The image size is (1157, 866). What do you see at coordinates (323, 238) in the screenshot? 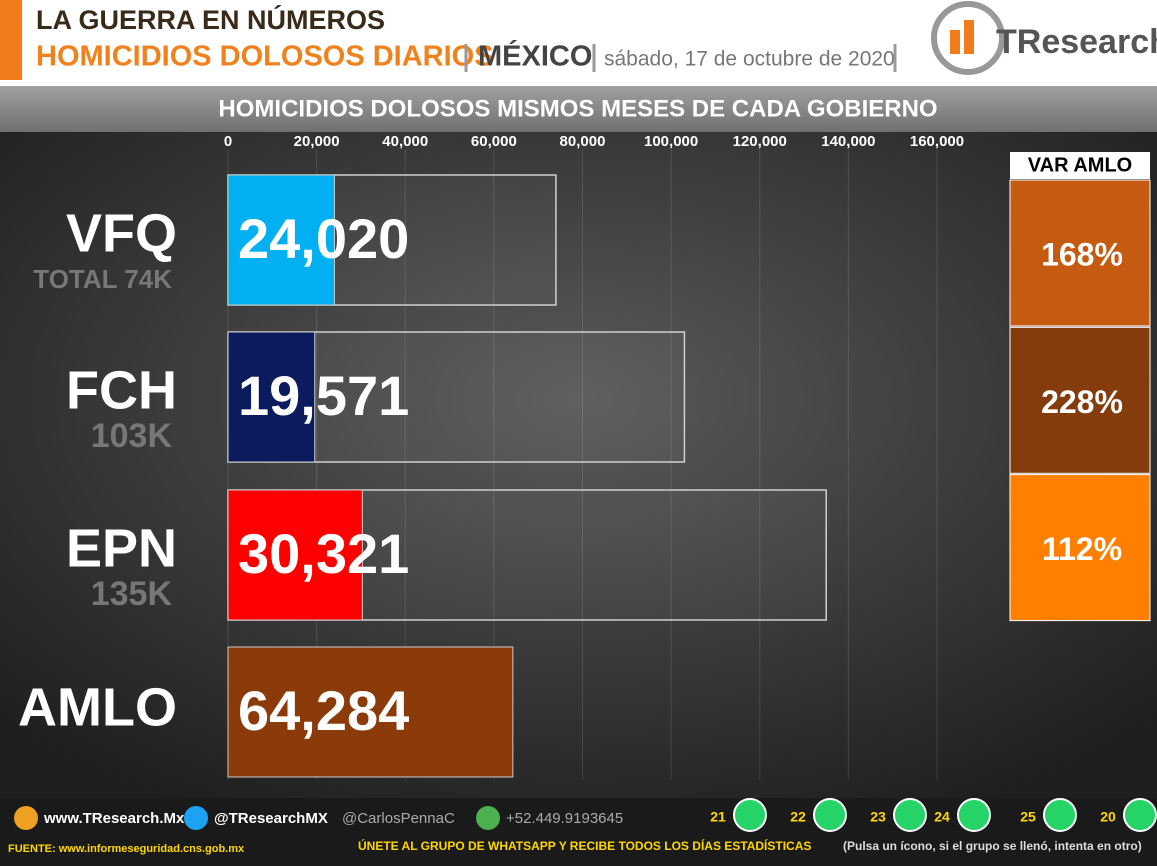
I see `data-label: 24,020` at bounding box center [323, 238].